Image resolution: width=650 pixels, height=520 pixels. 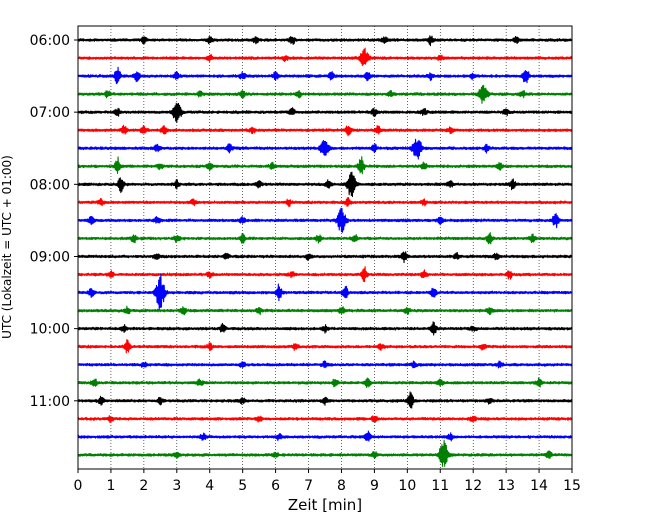 I want to click on x-tick-label: 9, so click(x=374, y=486).